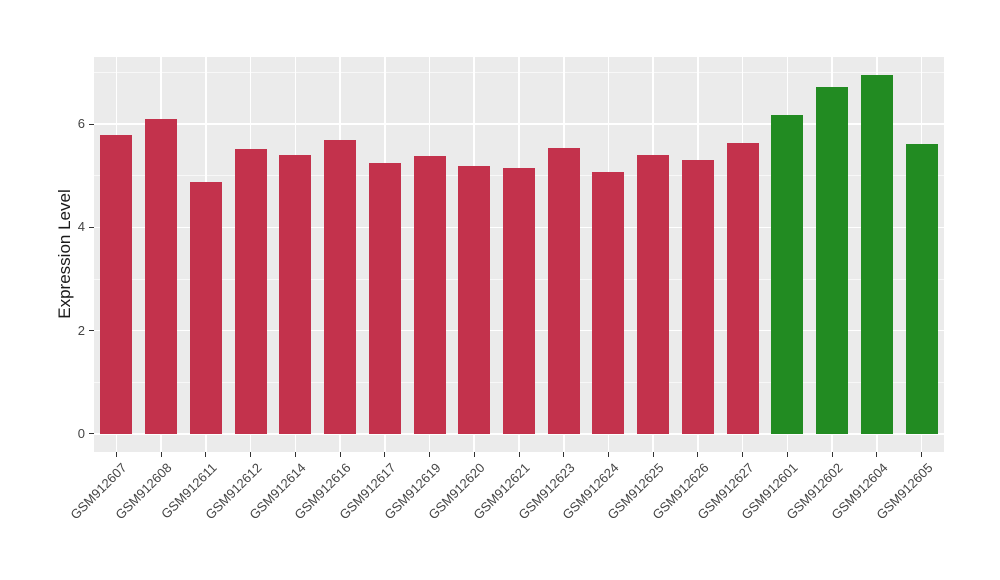 Image resolution: width=1000 pixels, height=580 pixels. I want to click on bar-GSM912602, so click(832, 260).